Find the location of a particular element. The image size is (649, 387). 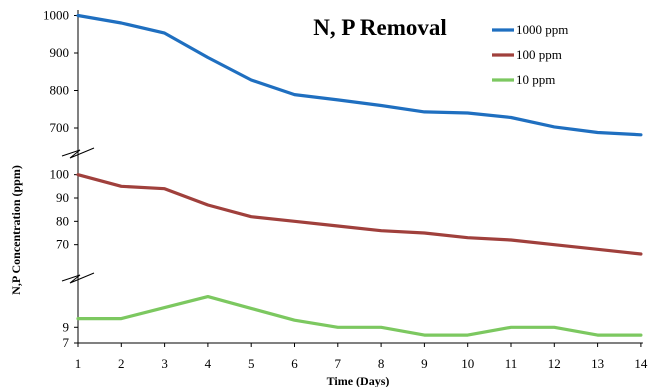

legend-label: 1000 ppm is located at coordinates (542, 29).